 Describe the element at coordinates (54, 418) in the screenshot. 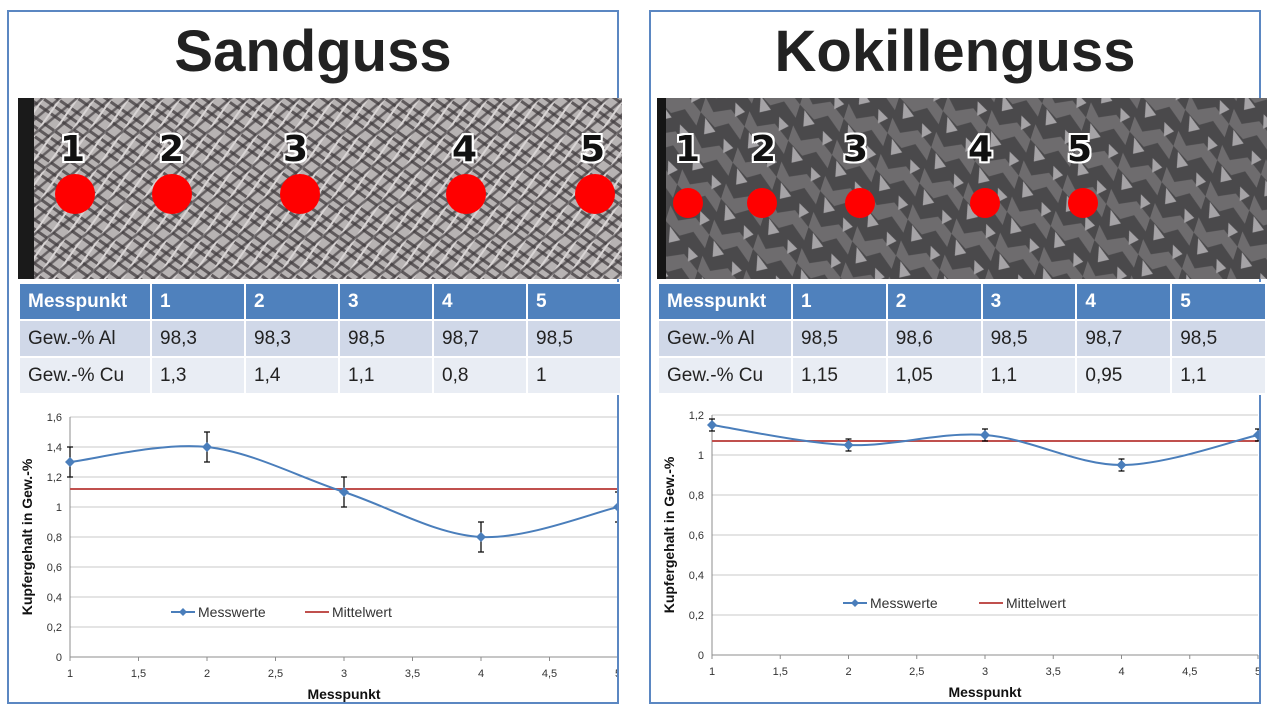

I see `y-tick-label: 1,6` at that location.